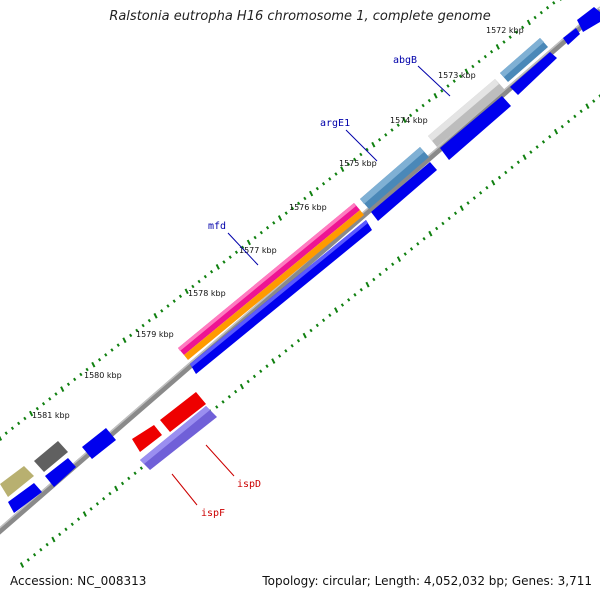  Describe the element at coordinates (409, 120) in the screenshot. I see `tick-label: 1574 kbp` at that location.